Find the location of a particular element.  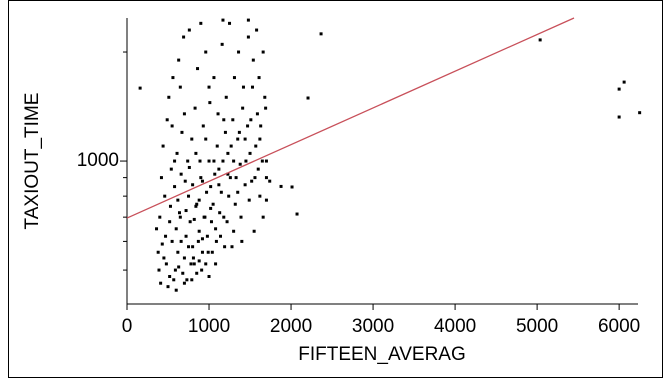

y-axis-label: TAXIOUT_TIME is located at coordinates (32, 161).